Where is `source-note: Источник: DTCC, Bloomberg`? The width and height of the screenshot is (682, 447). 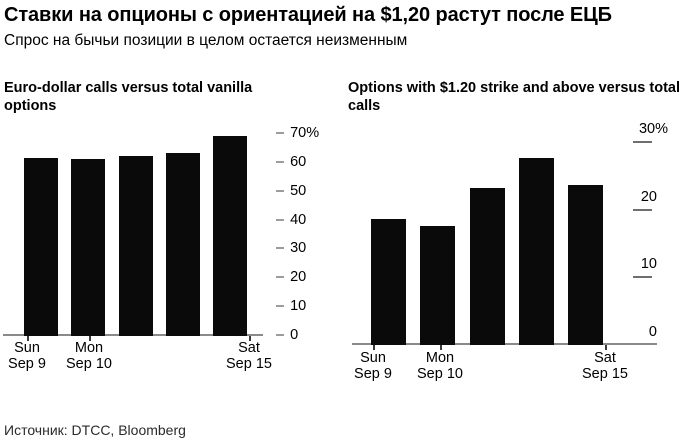
source-note: Источник: DTCC, Bloomberg is located at coordinates (95, 430).